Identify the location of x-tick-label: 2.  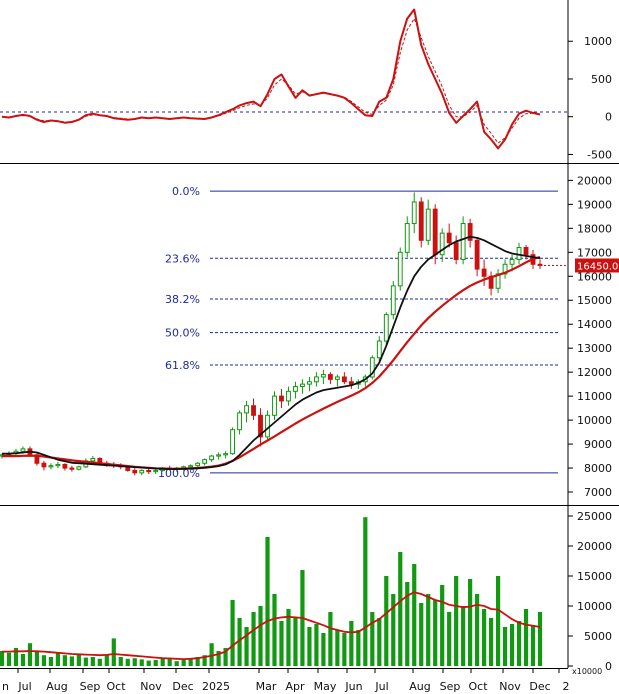
(566, 686).